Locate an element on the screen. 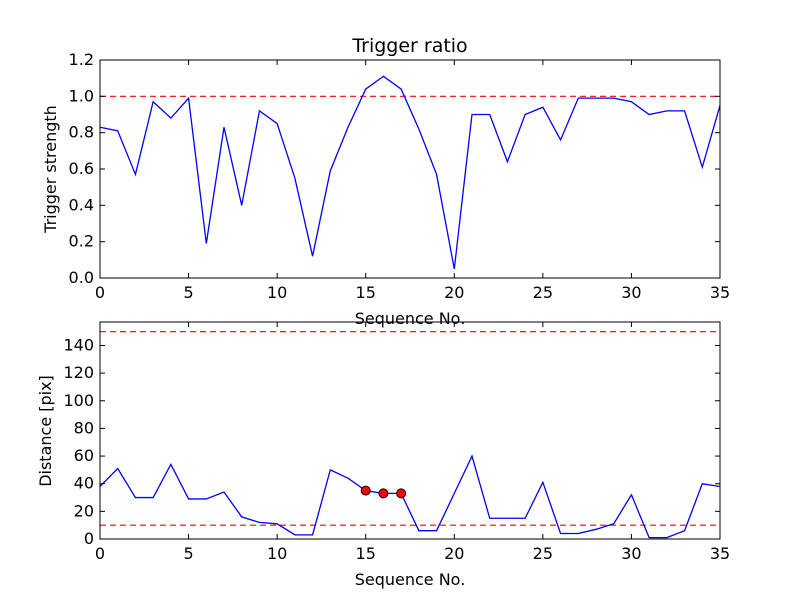 The height and width of the screenshot is (600, 800). y-tick-label: 120 is located at coordinates (78, 372).